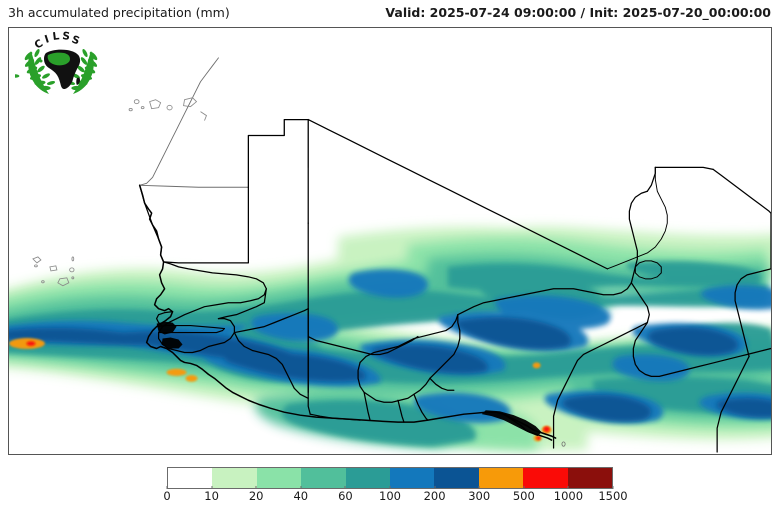 Image resolution: width=780 pixels, height=510 pixels. I want to click on svg-text: C, so click(39, 44).